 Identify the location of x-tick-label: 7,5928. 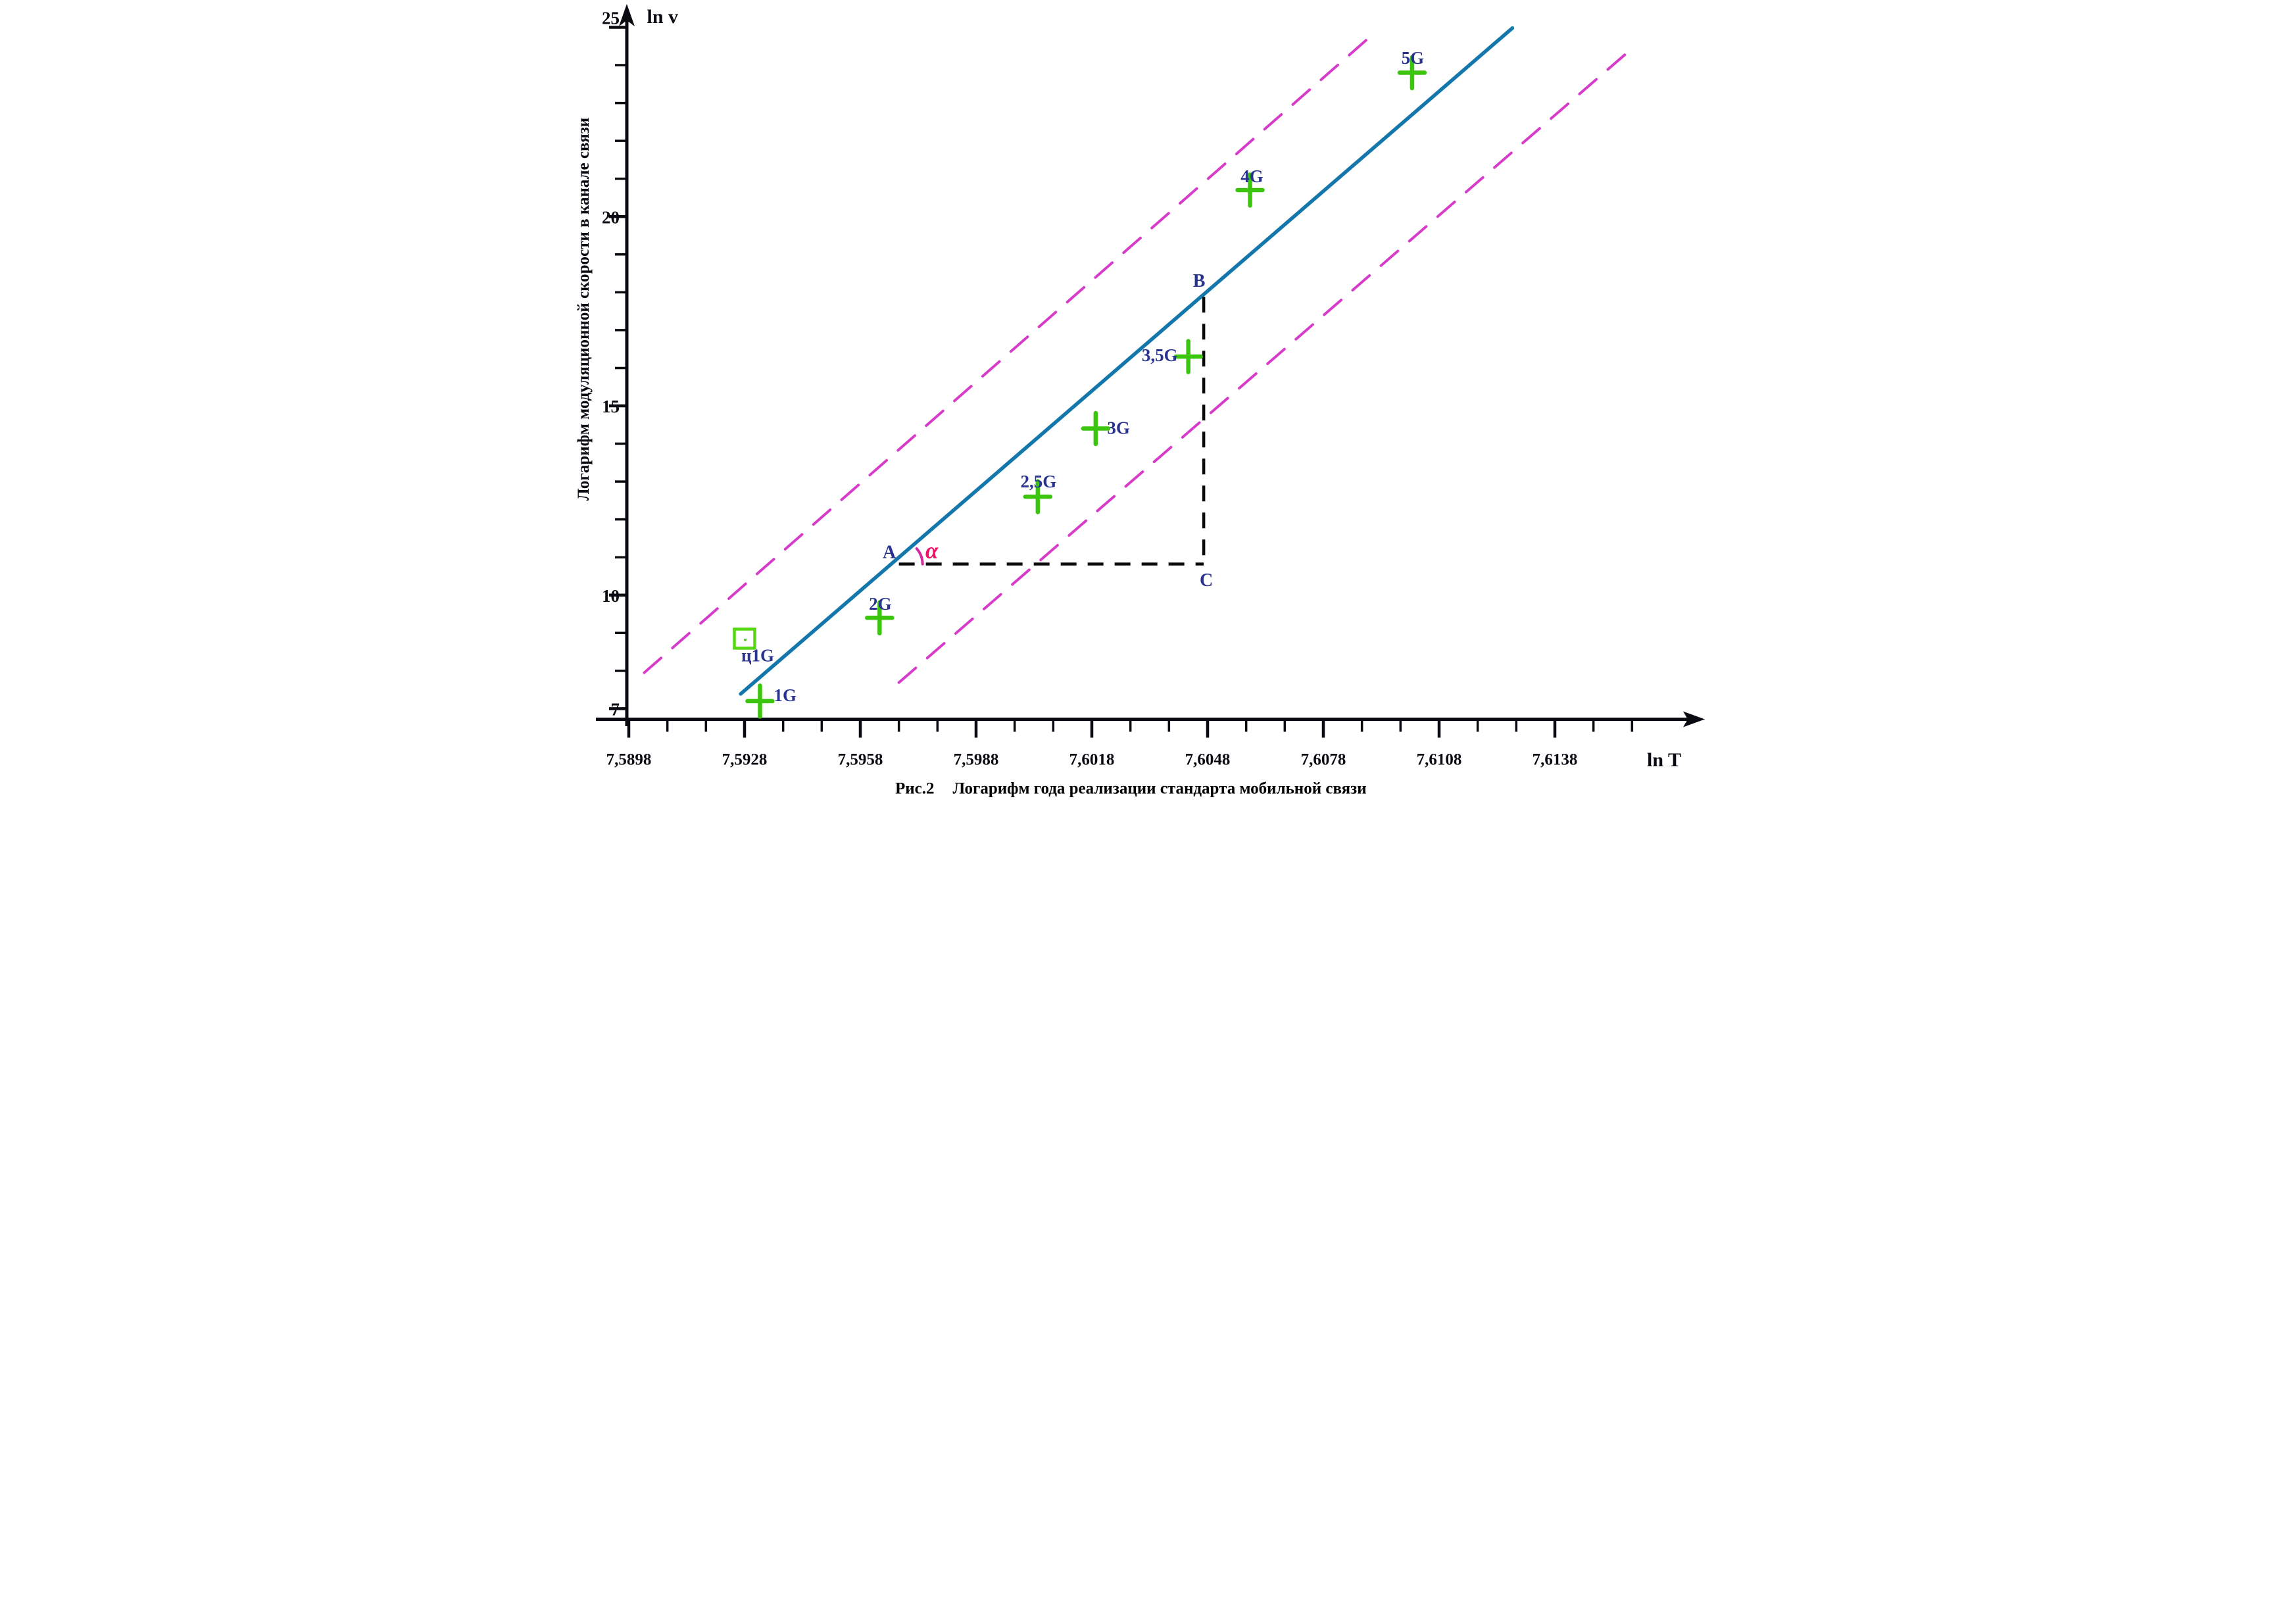
(745, 760).